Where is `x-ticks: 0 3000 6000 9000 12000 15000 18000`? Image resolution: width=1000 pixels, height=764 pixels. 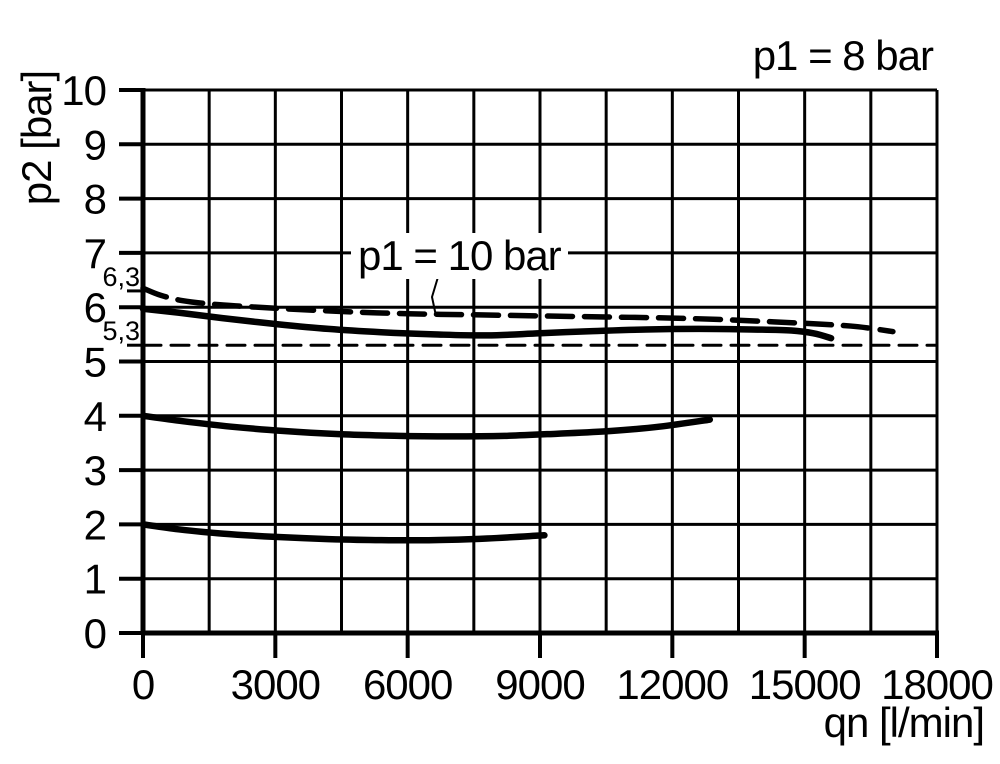
x-ticks: 0 3000 6000 9000 12000 15000 18000 is located at coordinates (563, 670).